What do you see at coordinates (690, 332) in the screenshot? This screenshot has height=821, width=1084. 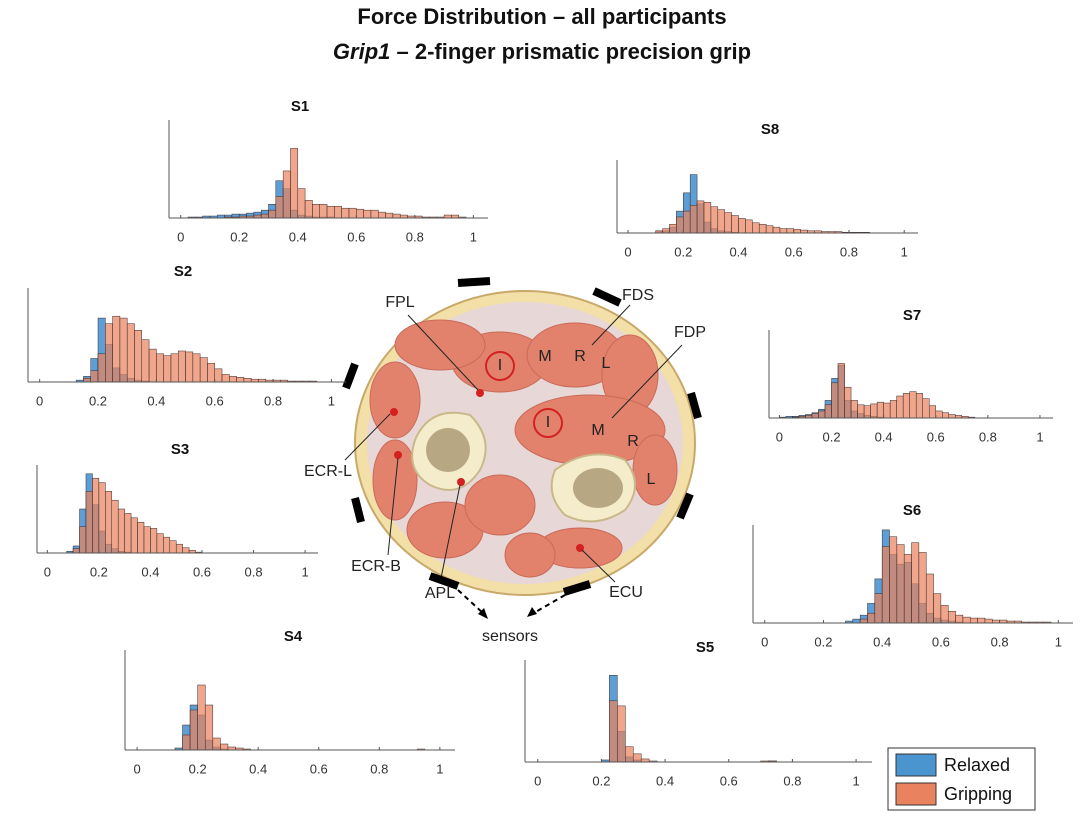 I see `diagram-label: FDP` at bounding box center [690, 332].